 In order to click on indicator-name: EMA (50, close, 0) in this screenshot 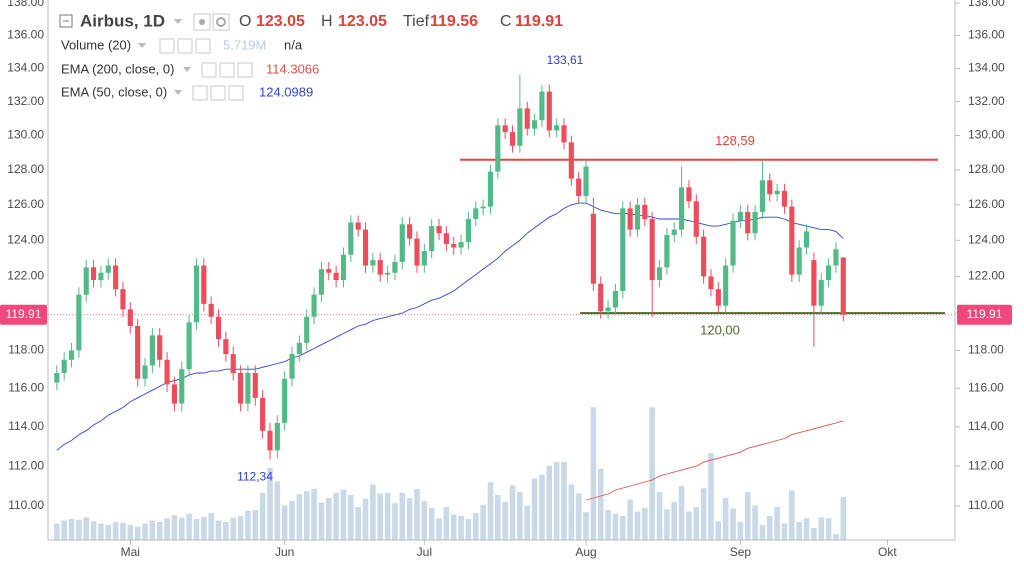, I will do `click(114, 91)`.